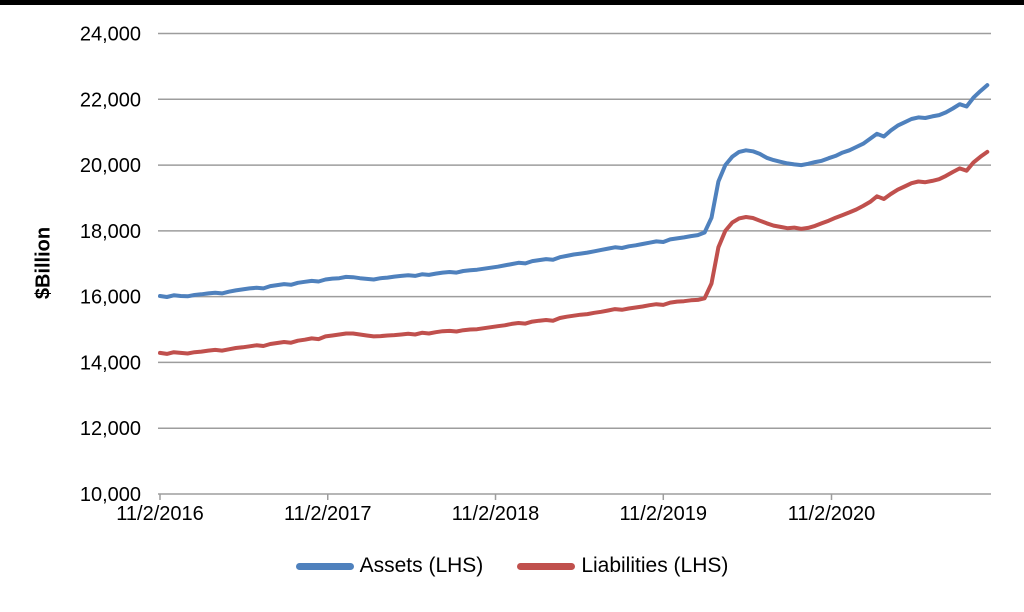 The width and height of the screenshot is (1024, 612). I want to click on x-axis-tick-label: 11/2/2018, so click(496, 514).